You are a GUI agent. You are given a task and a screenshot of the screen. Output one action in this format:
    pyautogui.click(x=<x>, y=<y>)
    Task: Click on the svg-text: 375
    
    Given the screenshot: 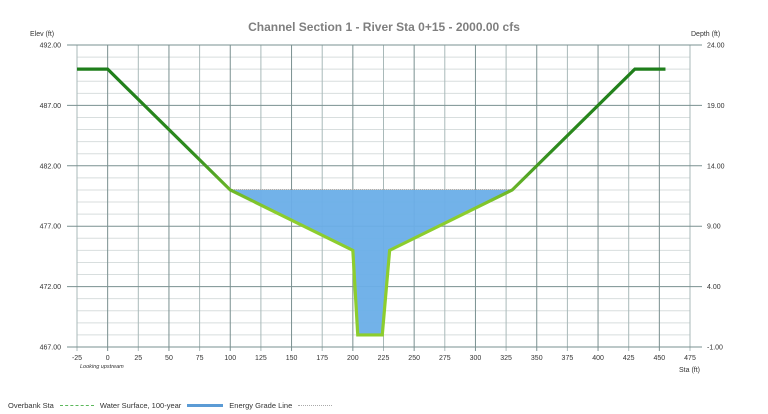 What is the action you would take?
    pyautogui.click(x=568, y=358)
    